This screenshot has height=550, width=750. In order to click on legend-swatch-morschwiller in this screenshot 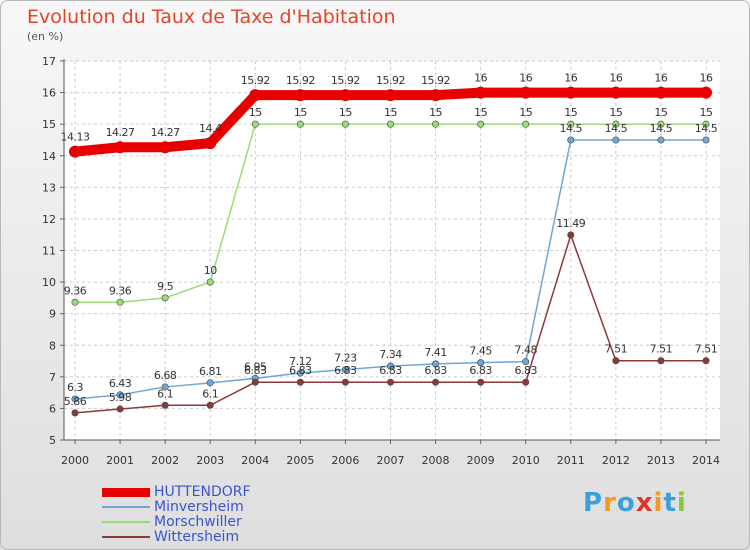, I will do `click(126, 522)`.